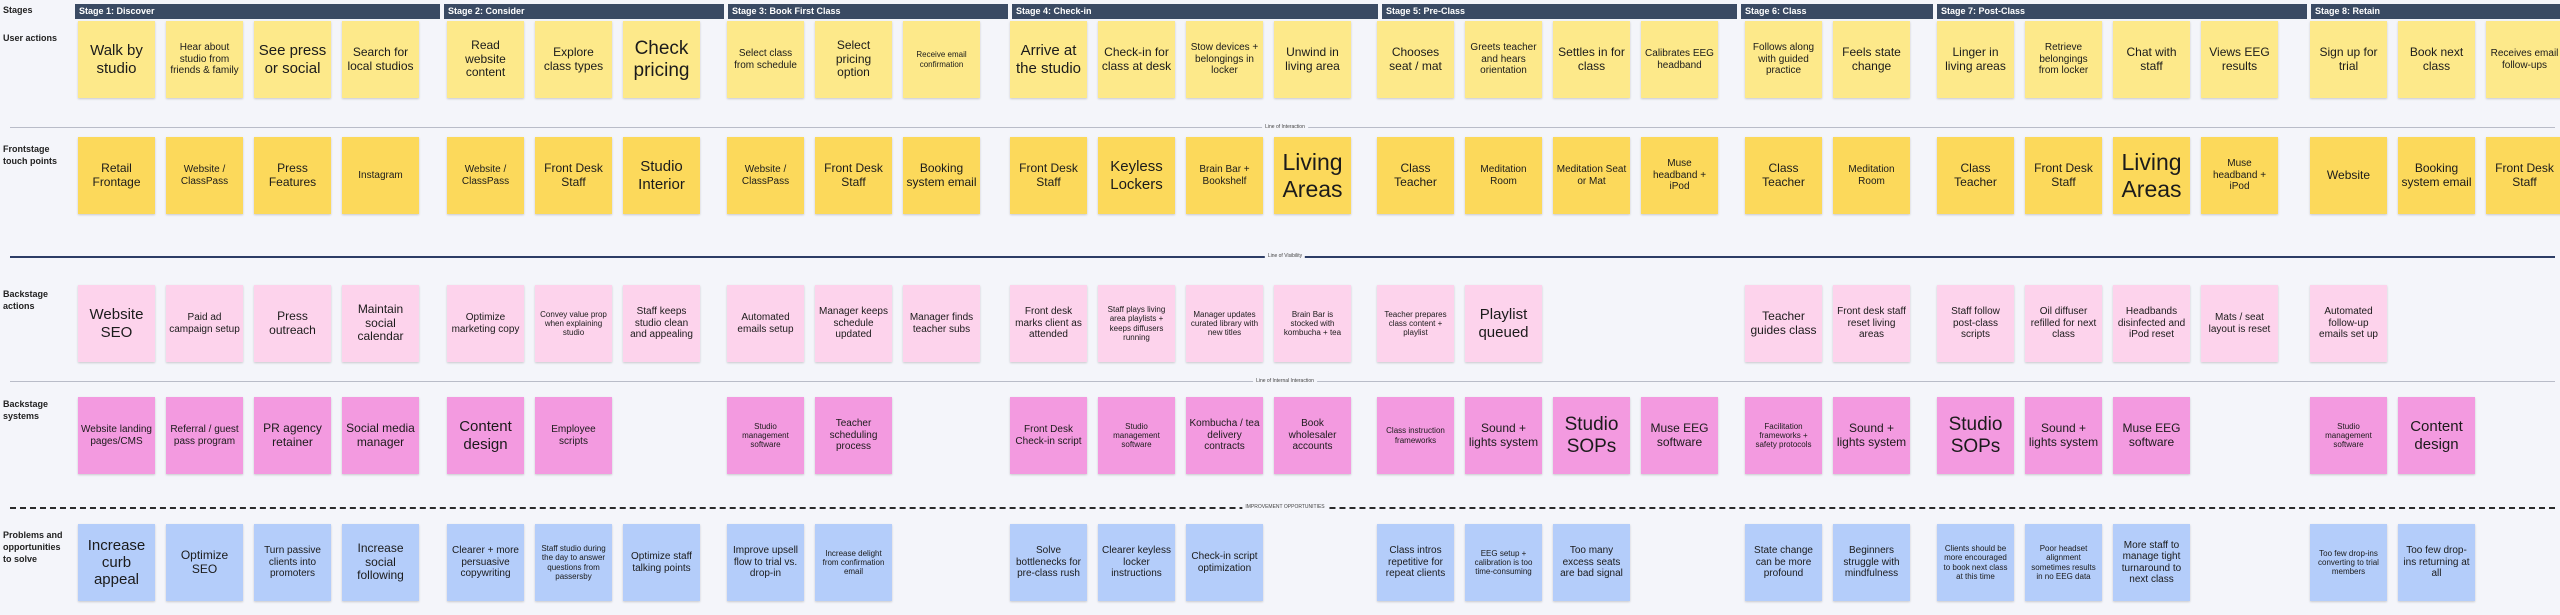  What do you see at coordinates (1871, 323) in the screenshot?
I see `sticky-note-backact-stage6-2: Front desk staff reset living areas` at bounding box center [1871, 323].